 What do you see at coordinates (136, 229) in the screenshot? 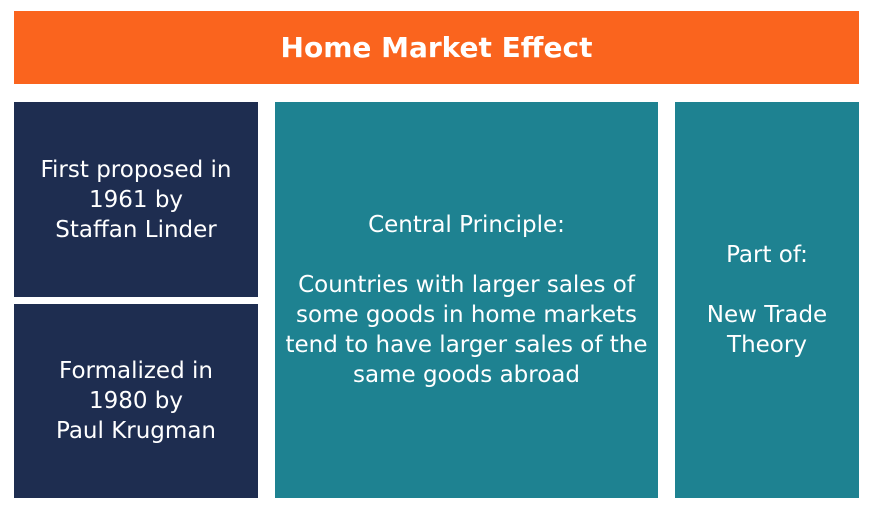
I see `proposed-line: Staffan Linder` at bounding box center [136, 229].